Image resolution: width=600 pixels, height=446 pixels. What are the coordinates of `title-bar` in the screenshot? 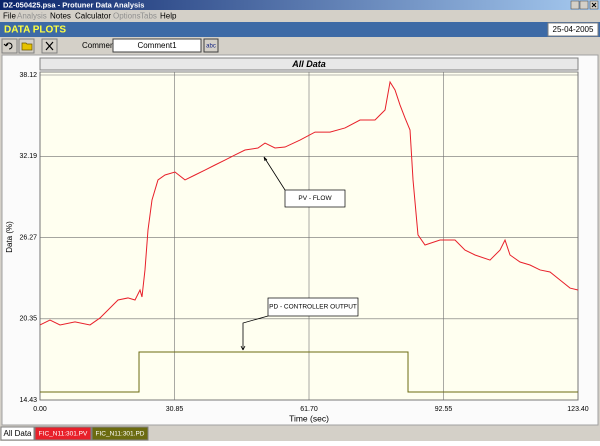 It's located at (300, 5).